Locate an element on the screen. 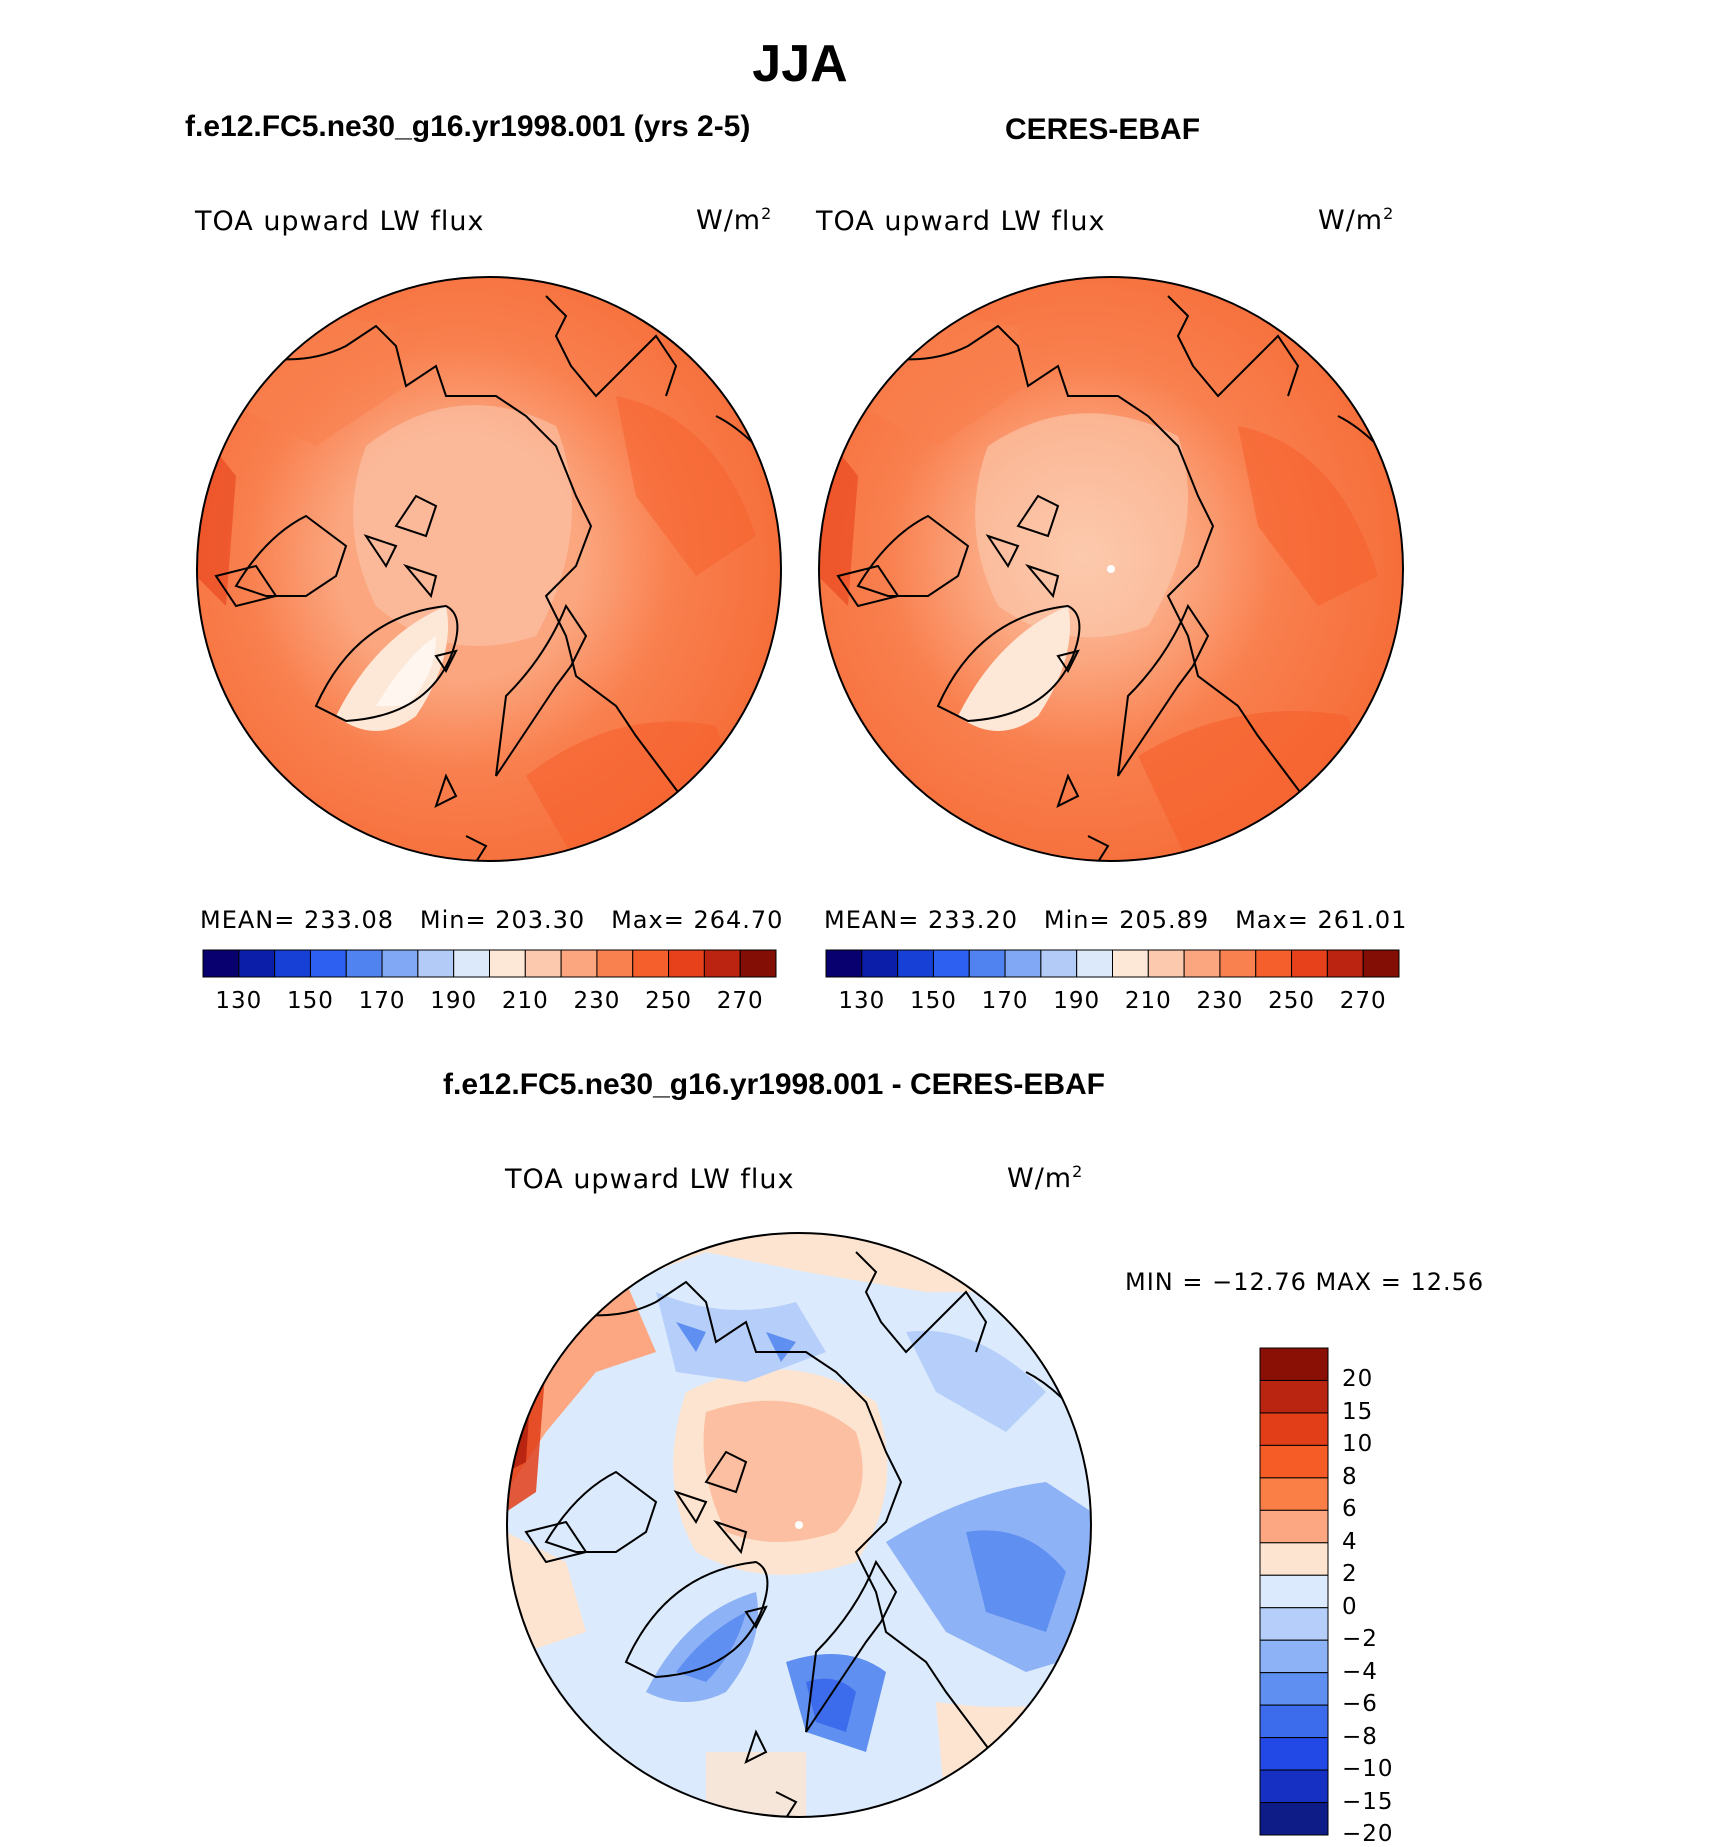  diff-variable-label: TOA upward LW flux is located at coordinates (650, 1179).